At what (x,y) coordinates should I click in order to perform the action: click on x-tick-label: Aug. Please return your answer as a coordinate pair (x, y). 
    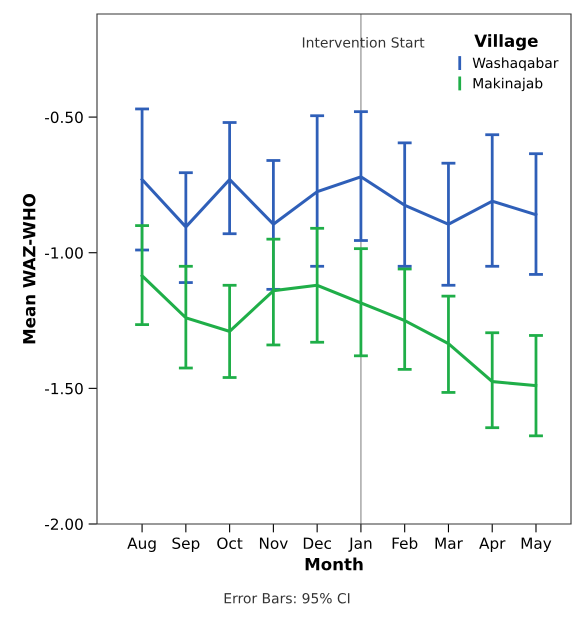
    Looking at the image, I should click on (141, 545).